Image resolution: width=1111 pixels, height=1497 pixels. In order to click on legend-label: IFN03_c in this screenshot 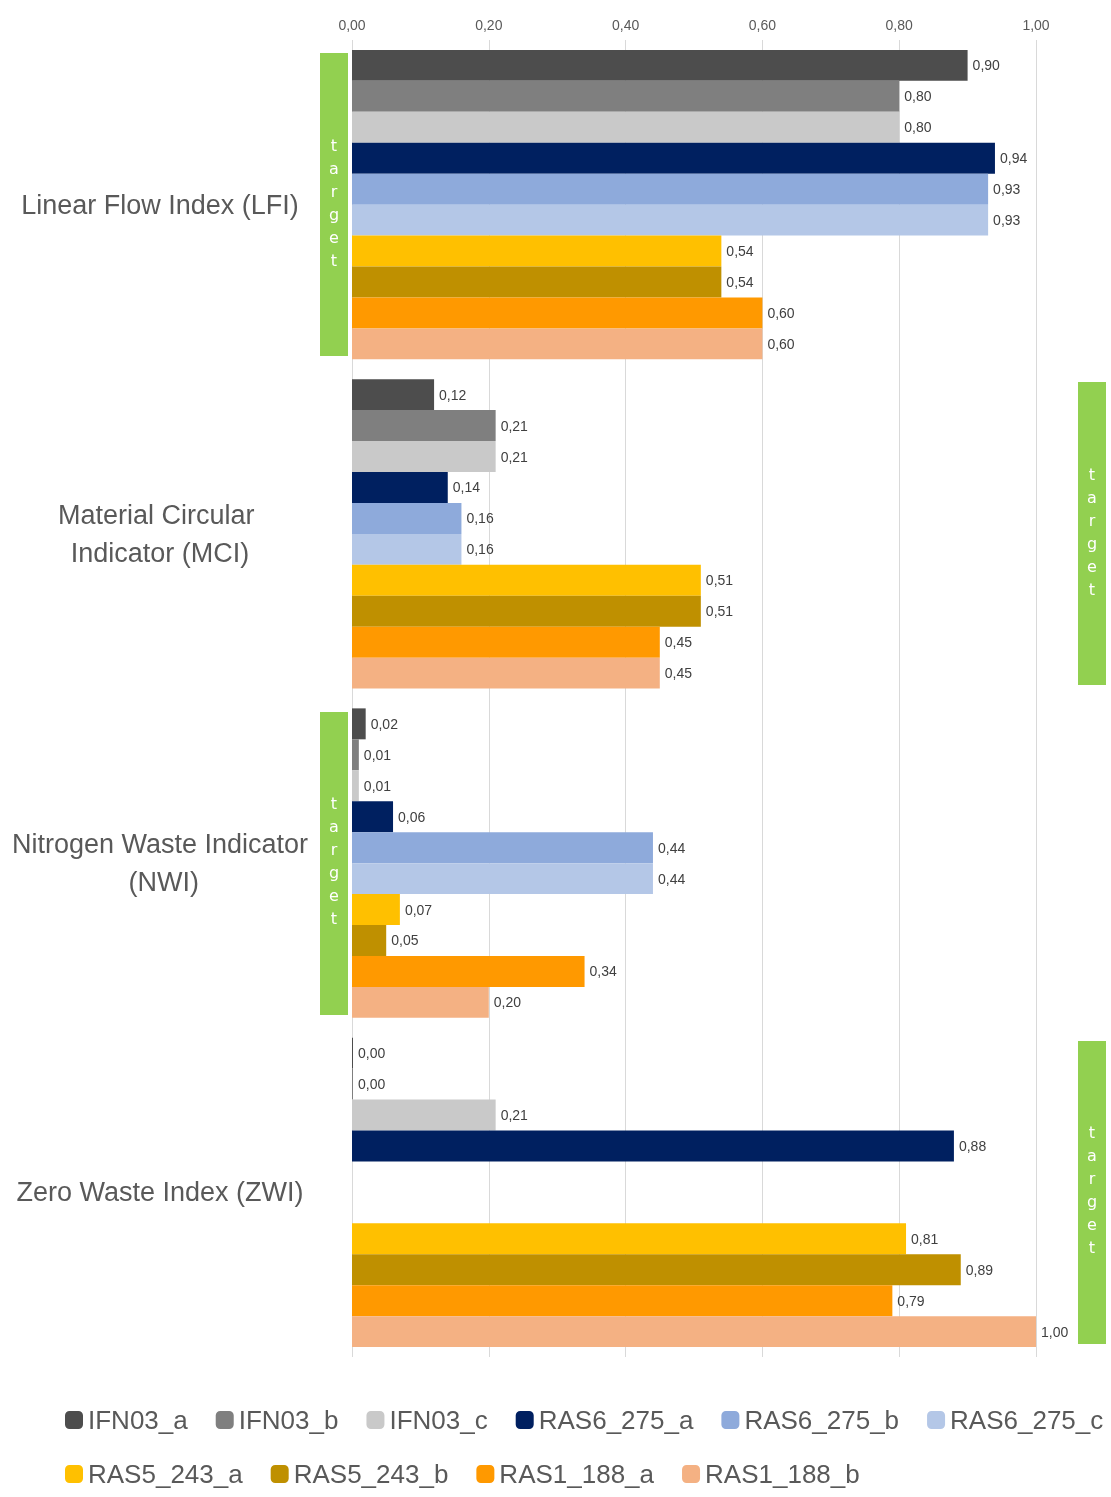, I will do `click(438, 1420)`.